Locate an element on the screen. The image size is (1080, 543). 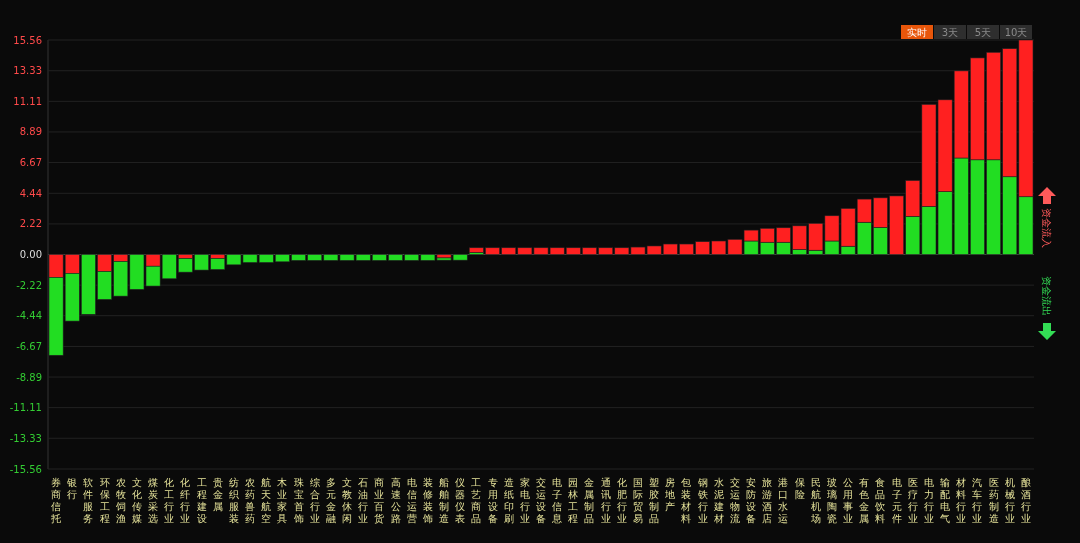
x-tick-label: 化工行业 is located at coordinates (169, 500).